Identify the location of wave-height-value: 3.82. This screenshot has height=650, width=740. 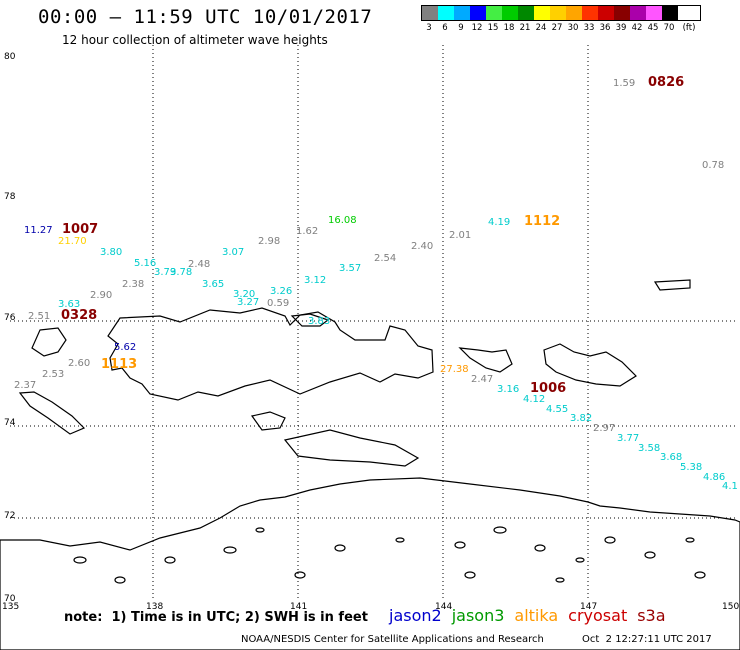
(581, 418).